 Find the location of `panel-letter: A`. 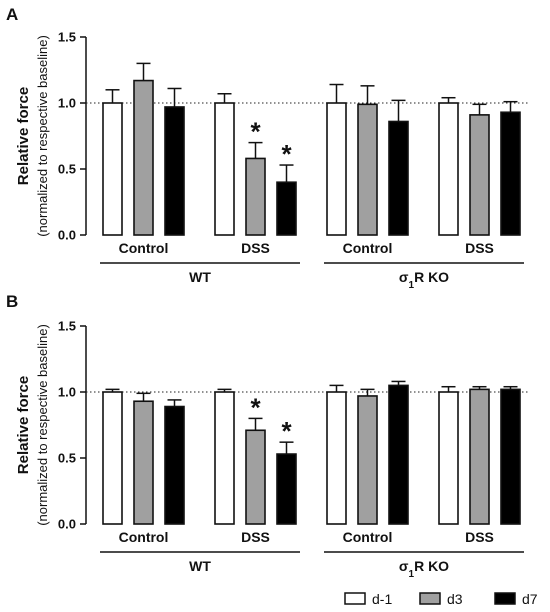

panel-letter: A is located at coordinates (12, 14).